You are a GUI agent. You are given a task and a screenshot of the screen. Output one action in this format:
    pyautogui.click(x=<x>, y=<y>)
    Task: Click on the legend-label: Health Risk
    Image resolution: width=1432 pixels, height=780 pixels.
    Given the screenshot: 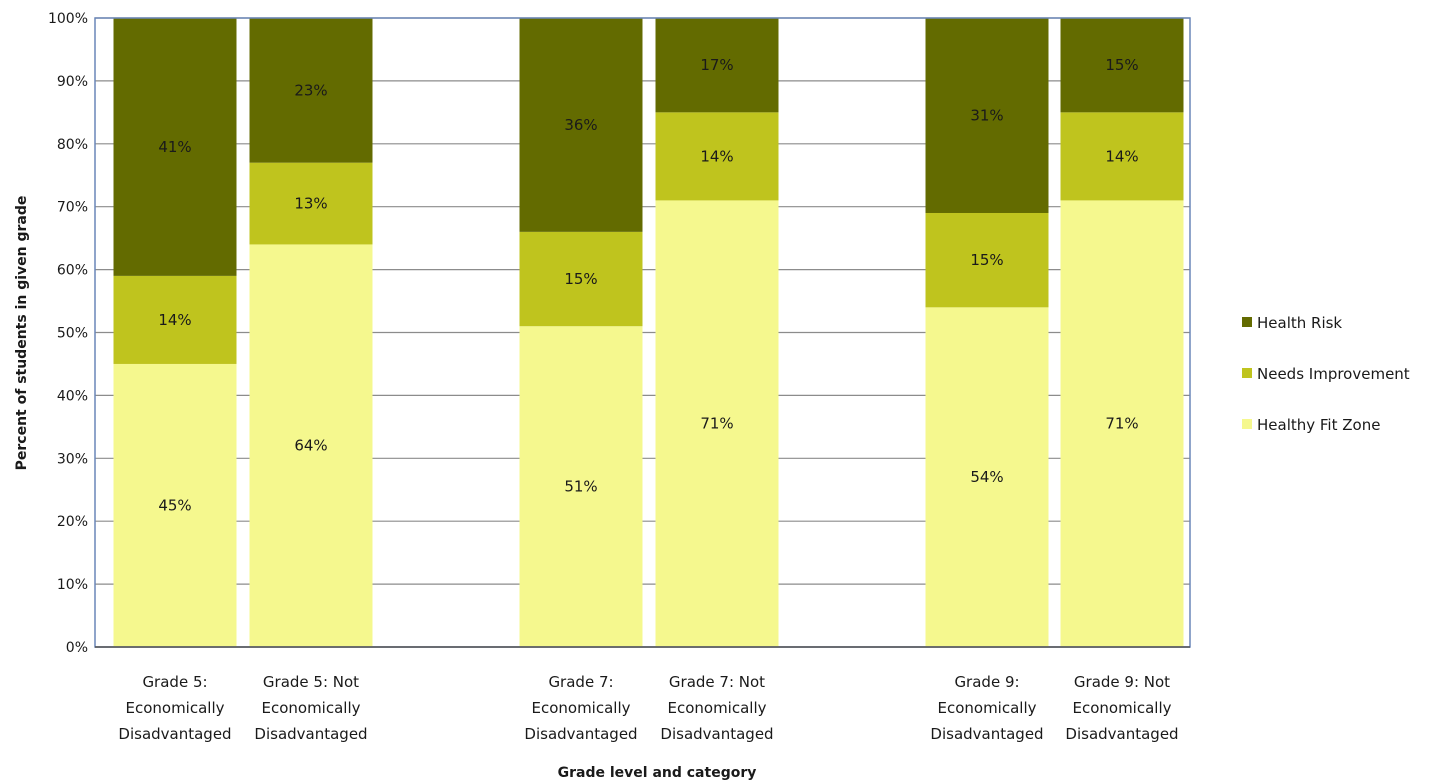 What is the action you would take?
    pyautogui.click(x=1299, y=323)
    